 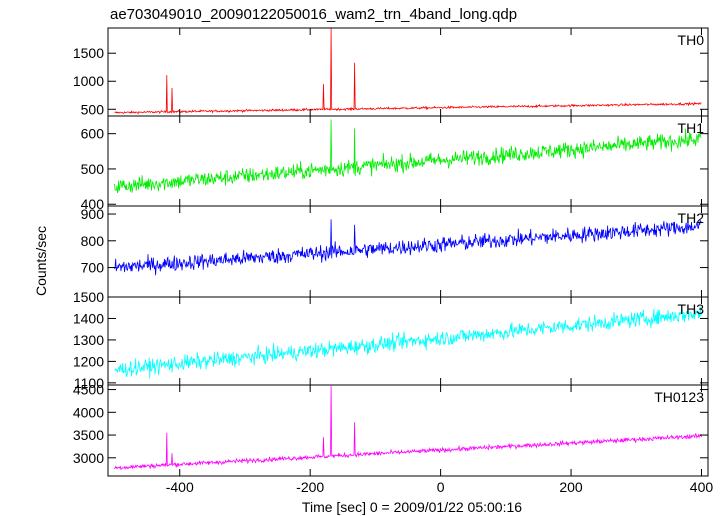 I want to click on y-tick-label: 4500, so click(x=88, y=390).